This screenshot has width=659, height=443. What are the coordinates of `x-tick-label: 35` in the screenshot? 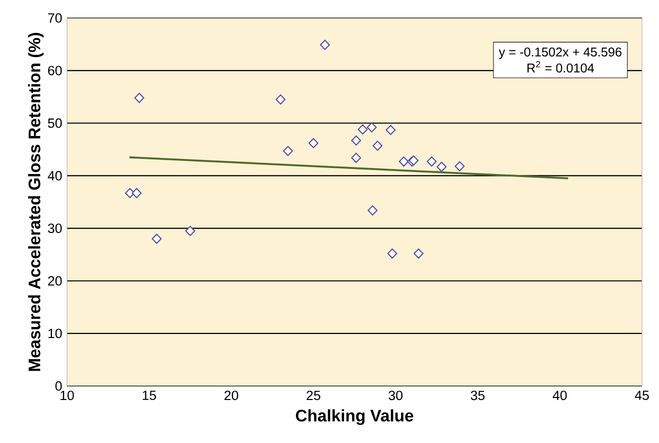 It's located at (477, 395).